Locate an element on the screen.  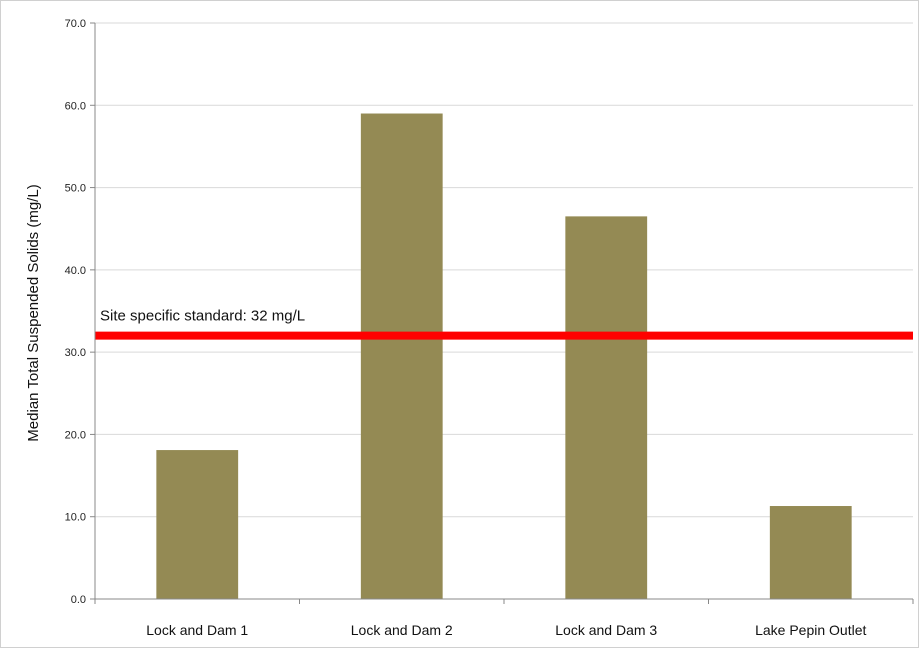
x-category-label: Lock and Dam 1 is located at coordinates (197, 630).